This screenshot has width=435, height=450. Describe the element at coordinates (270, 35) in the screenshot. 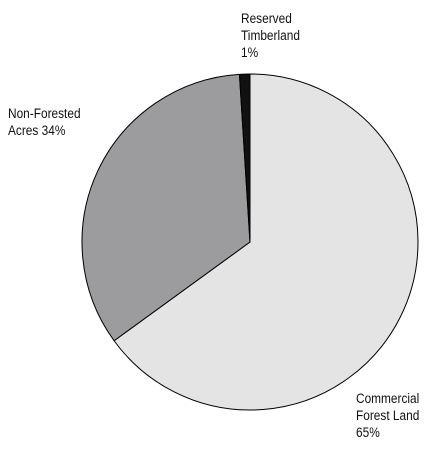

I see `slice-label-reserved-timberland: Reserved Timberland 1%` at that location.